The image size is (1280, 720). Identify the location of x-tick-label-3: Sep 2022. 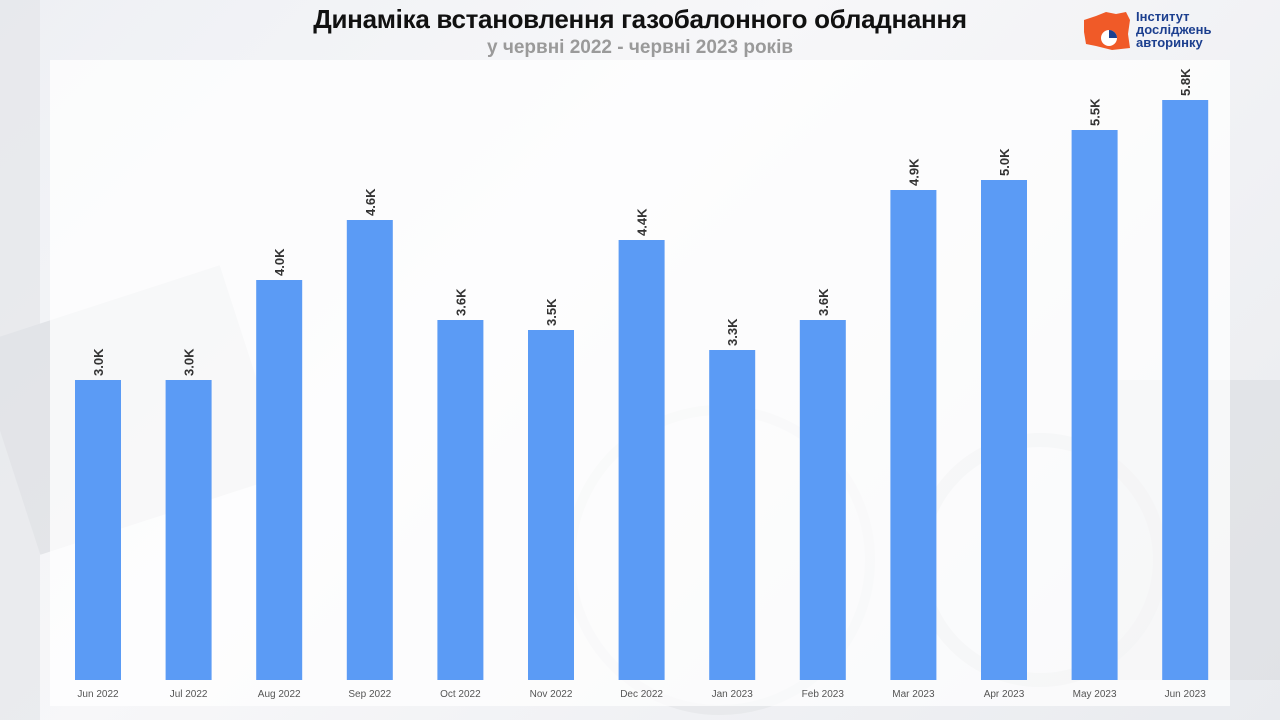
(369, 694).